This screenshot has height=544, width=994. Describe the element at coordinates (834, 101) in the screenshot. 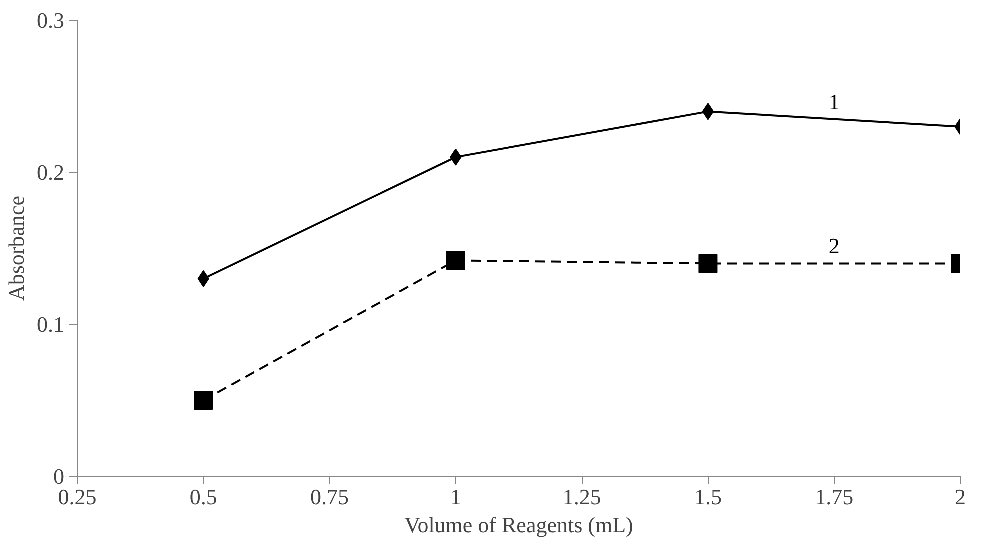

I see `series-label: 1` at that location.